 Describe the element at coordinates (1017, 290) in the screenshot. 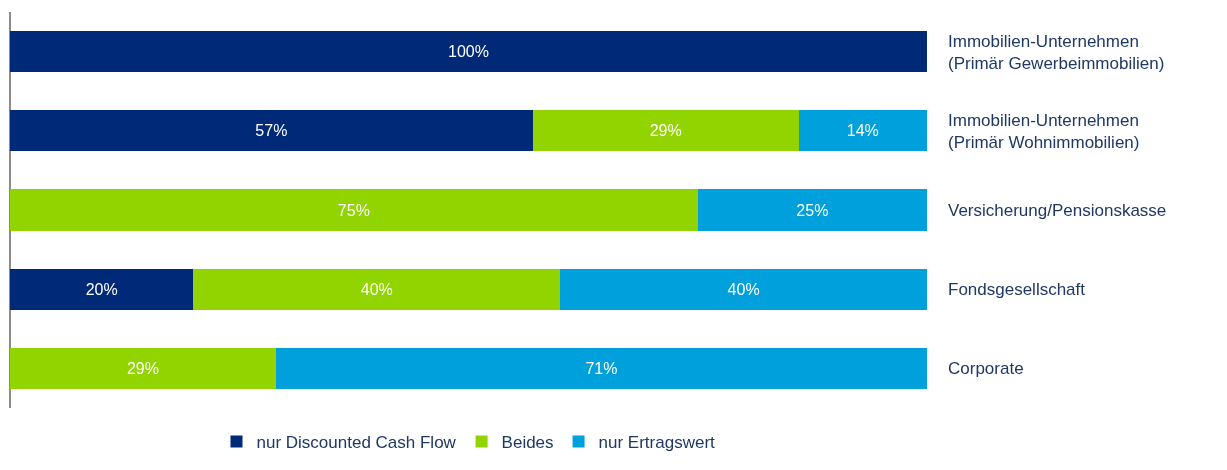

I see `y-tick-label: Fondsgesellschaft` at that location.